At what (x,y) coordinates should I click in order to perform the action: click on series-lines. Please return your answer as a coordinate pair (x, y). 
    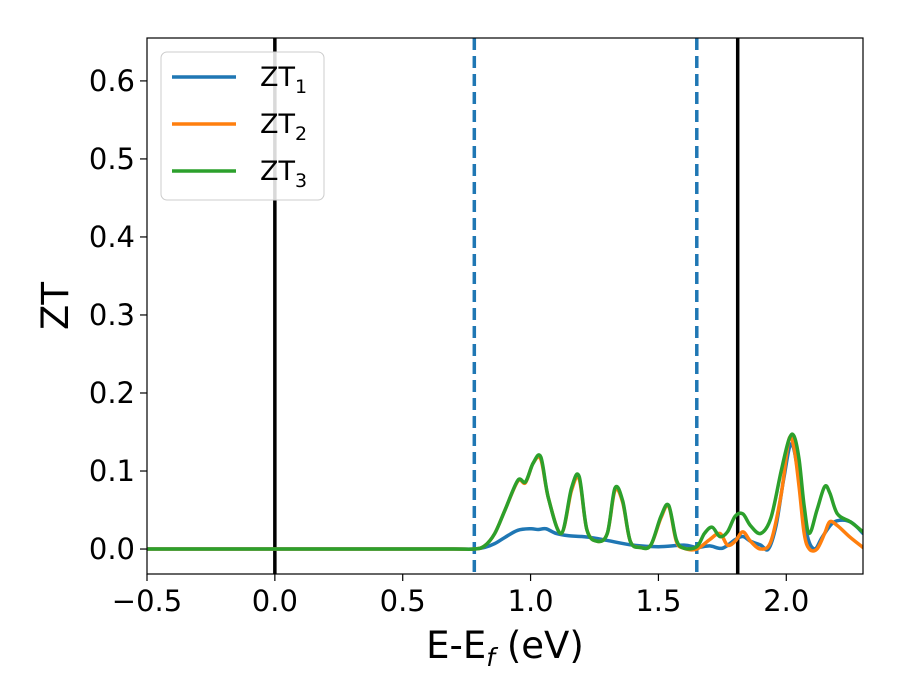
    Looking at the image, I should click on (505, 492).